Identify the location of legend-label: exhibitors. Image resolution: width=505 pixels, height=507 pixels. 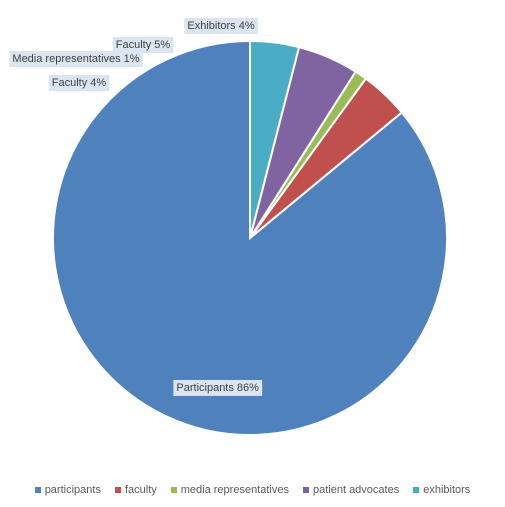
(447, 490).